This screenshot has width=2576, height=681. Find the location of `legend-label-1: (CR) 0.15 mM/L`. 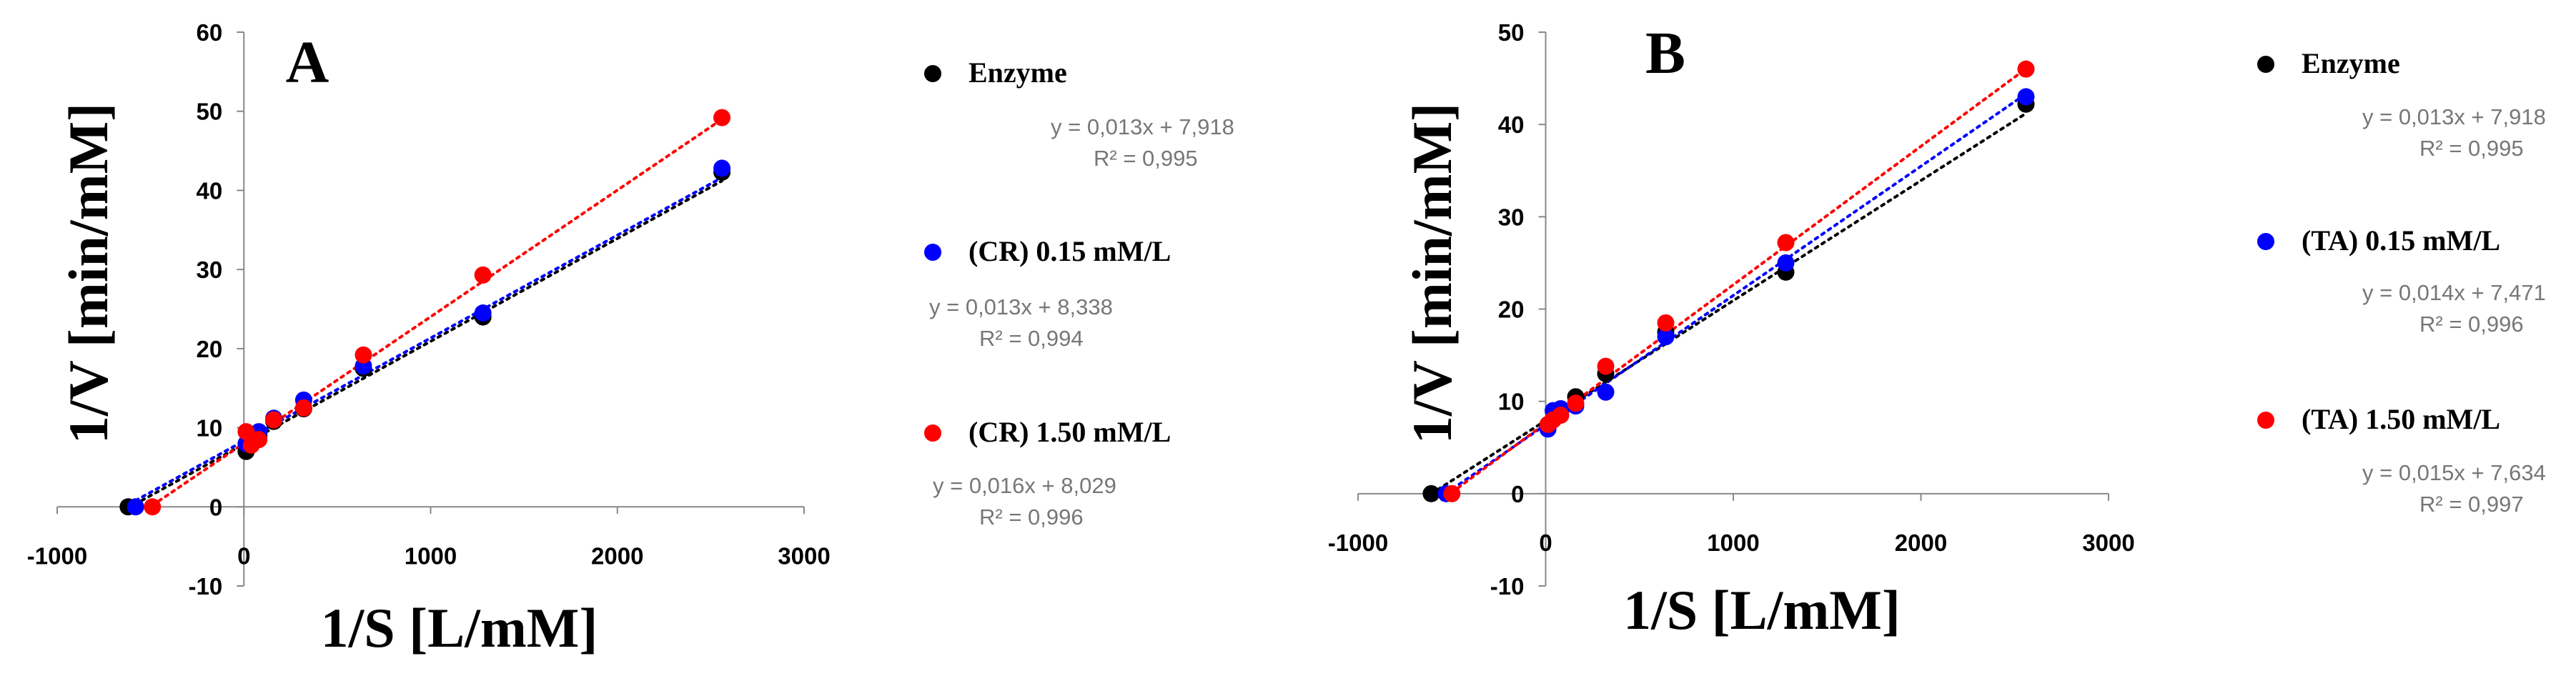

legend-label-1: (CR) 0.15 mM/L is located at coordinates (1070, 251).